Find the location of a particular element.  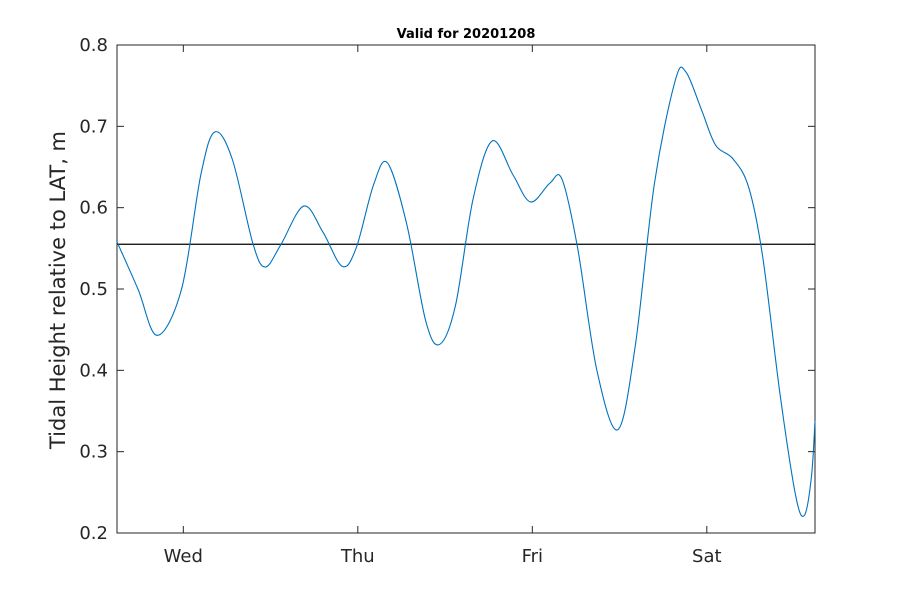

x-tick-label: Wed is located at coordinates (183, 556).